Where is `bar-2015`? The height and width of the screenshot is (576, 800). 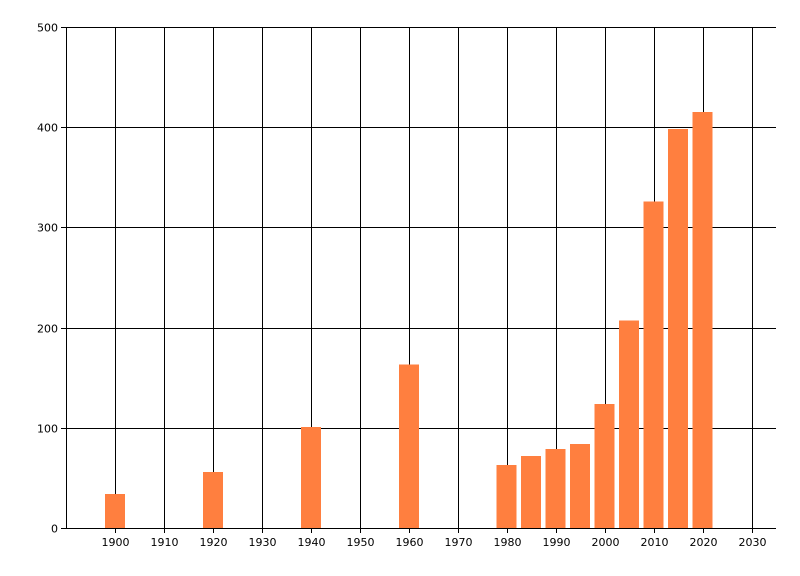 bar-2015 is located at coordinates (678, 328).